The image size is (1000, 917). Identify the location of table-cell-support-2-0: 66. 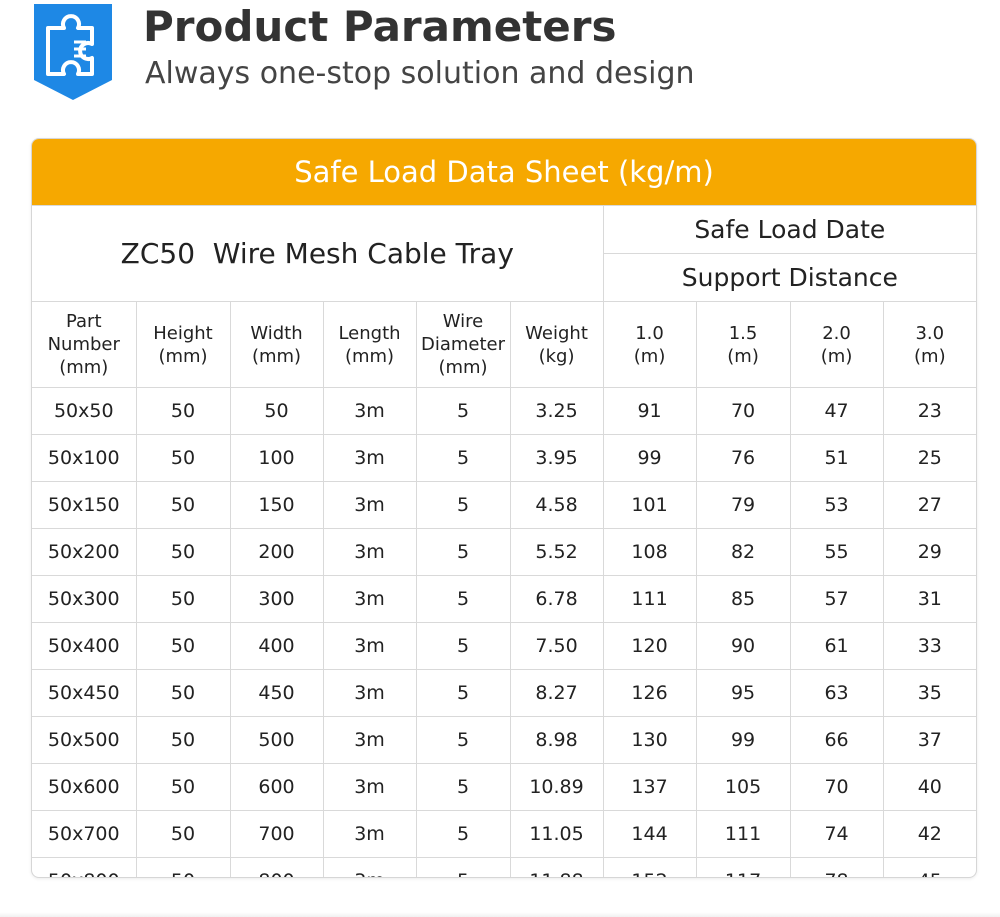
(836, 740).